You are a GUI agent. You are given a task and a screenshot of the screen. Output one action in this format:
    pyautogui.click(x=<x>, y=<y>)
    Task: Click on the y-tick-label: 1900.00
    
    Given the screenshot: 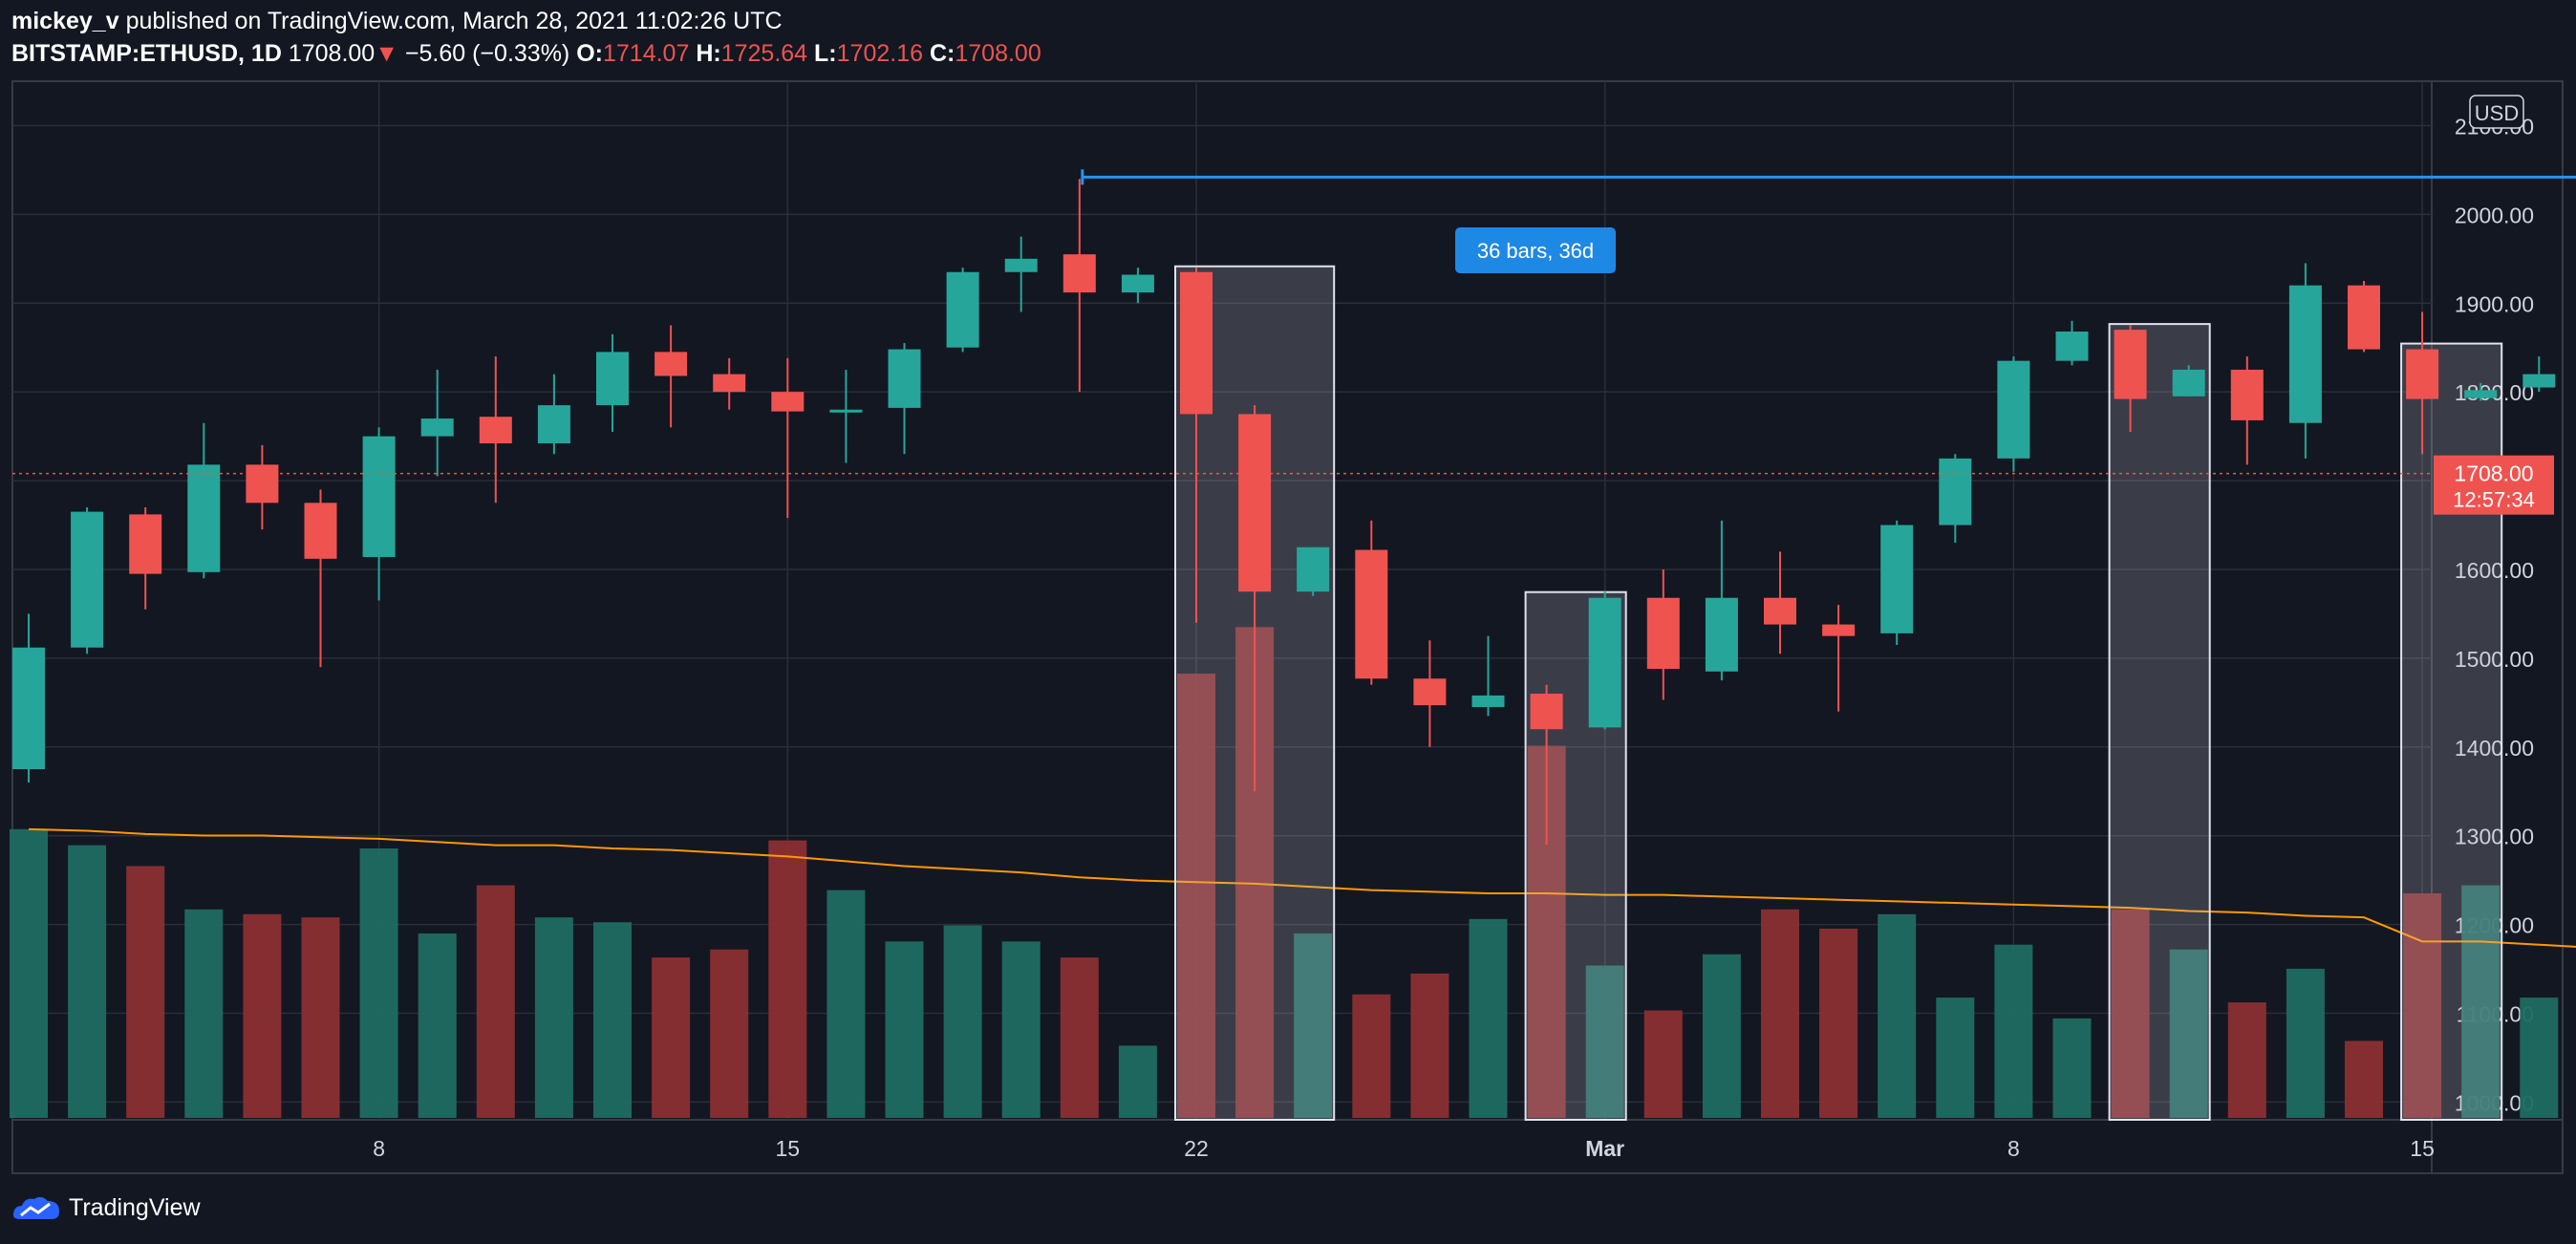 What is the action you would take?
    pyautogui.click(x=2494, y=303)
    